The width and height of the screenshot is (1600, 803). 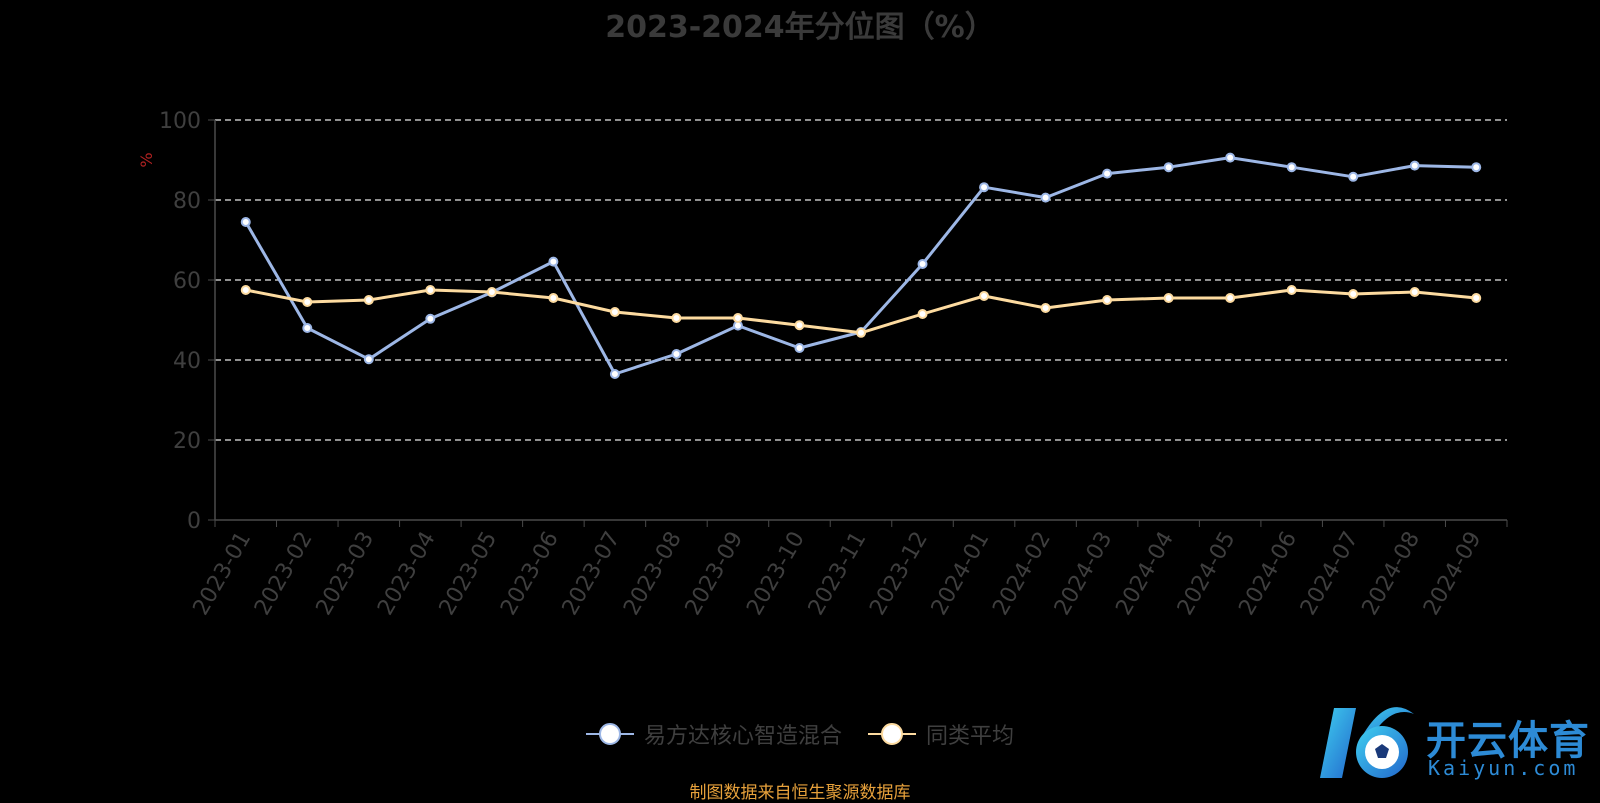 I want to click on legend-item-series-2: 同类平均, so click(x=941, y=734).